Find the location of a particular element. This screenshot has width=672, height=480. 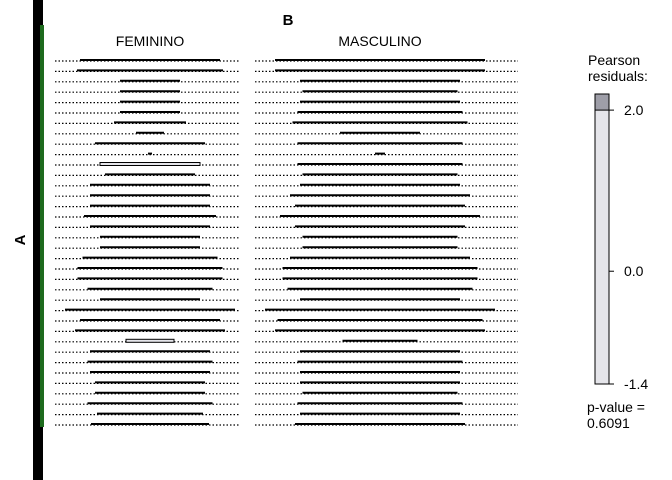

legend-neutral-band is located at coordinates (602, 239).